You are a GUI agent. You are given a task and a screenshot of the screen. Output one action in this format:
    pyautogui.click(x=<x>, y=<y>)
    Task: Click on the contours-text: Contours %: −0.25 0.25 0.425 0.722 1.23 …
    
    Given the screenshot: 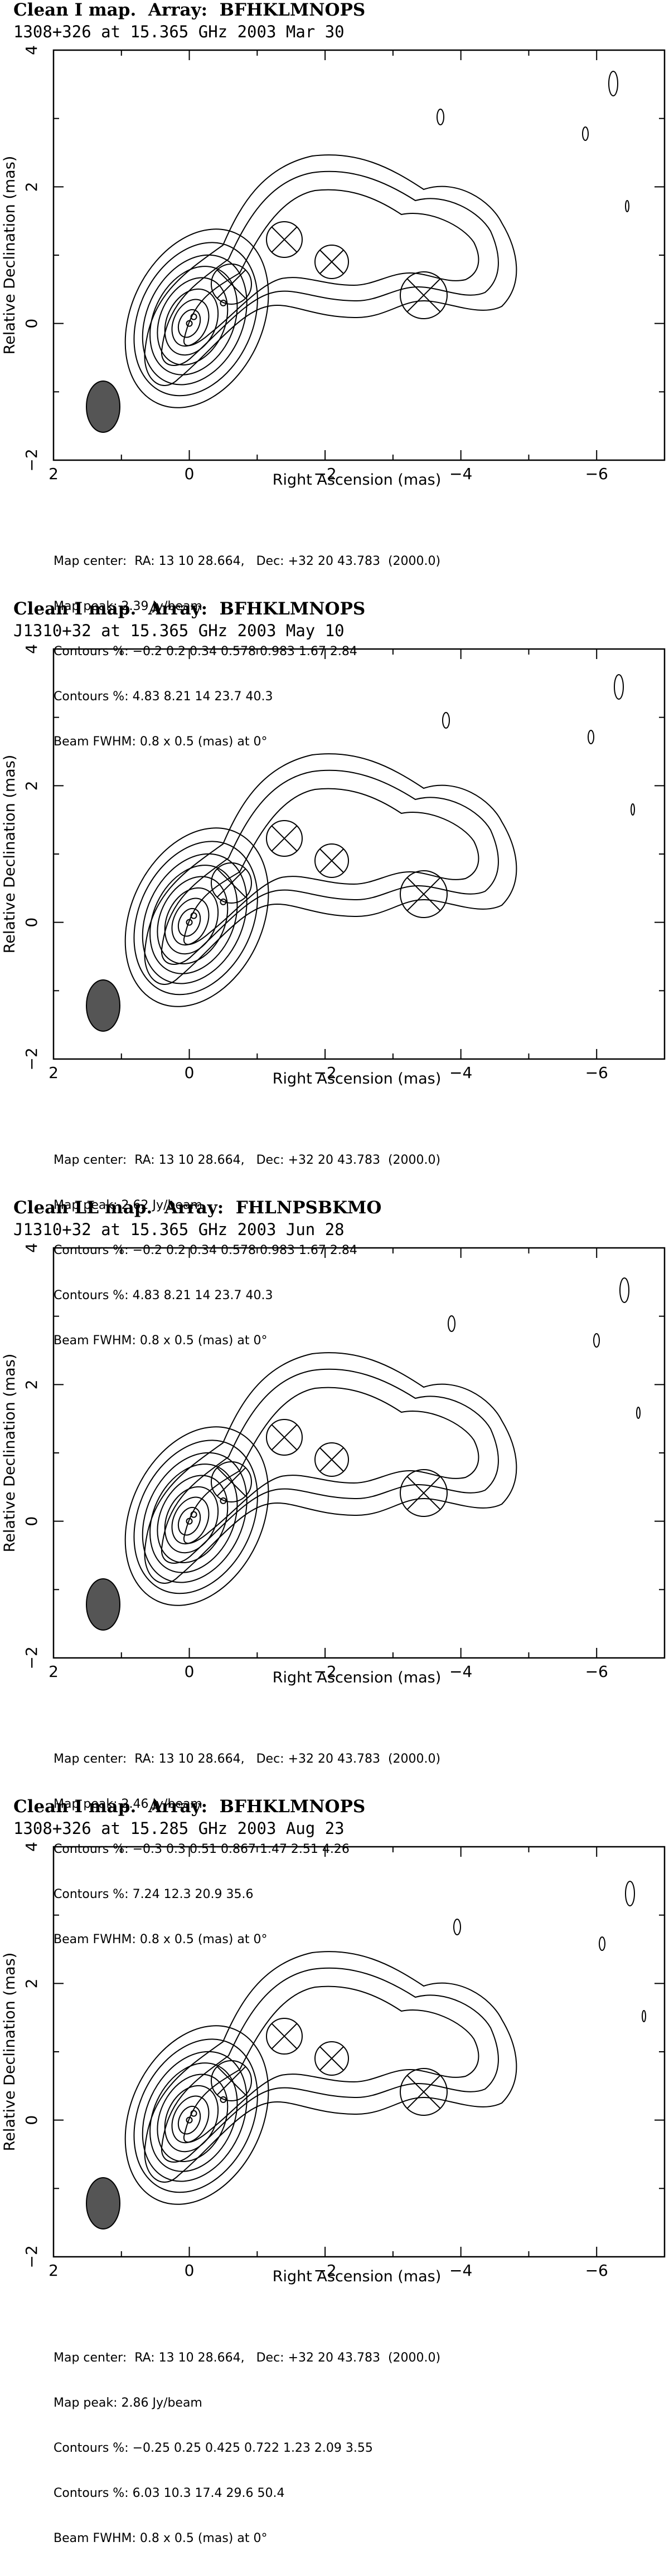 What is the action you would take?
    pyautogui.click(x=213, y=2448)
    